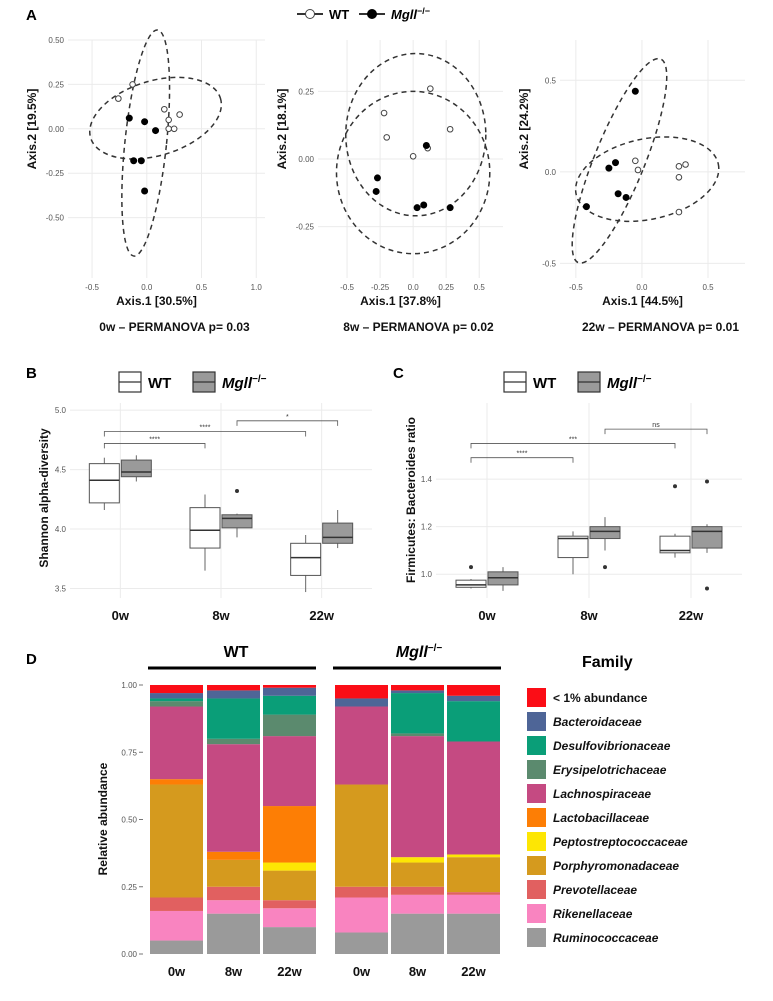 The height and width of the screenshot is (1001, 773). What do you see at coordinates (544, 383) in the screenshot?
I see `legend-c-wt-label: WT` at bounding box center [544, 383].